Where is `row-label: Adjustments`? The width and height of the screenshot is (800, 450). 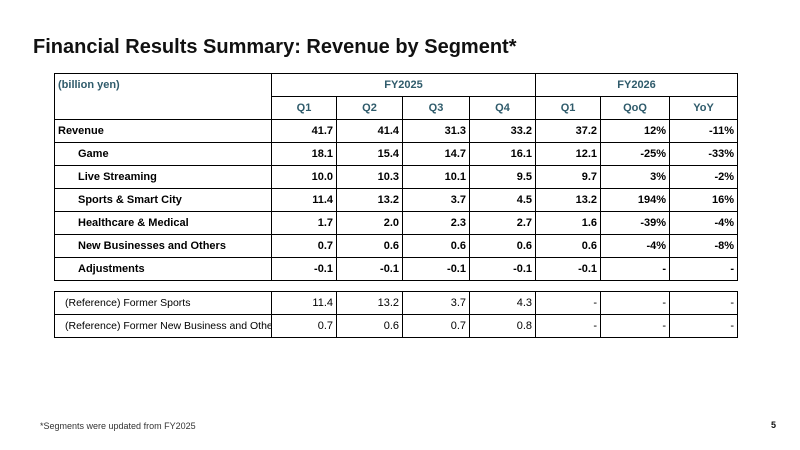 row-label: Adjustments is located at coordinates (163, 269).